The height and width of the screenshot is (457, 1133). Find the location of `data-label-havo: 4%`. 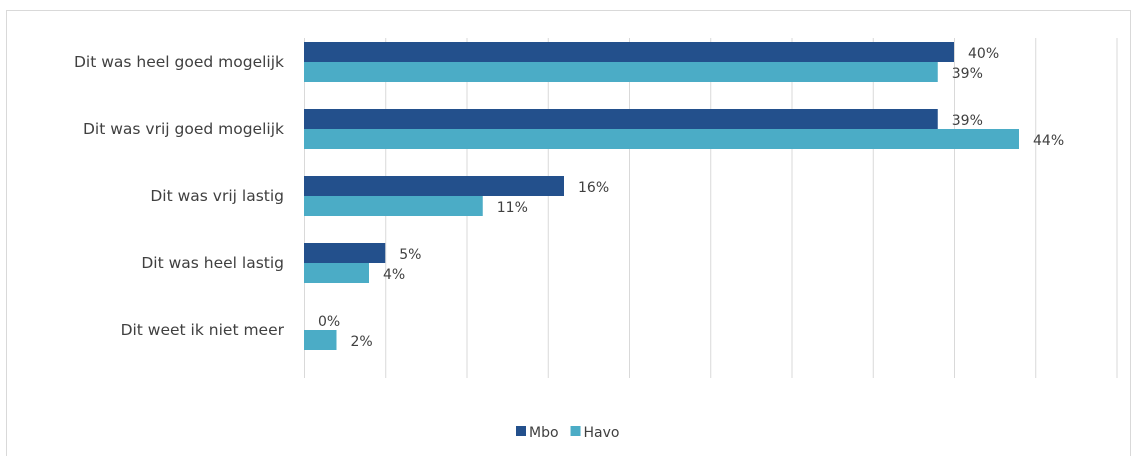

data-label-havo: 4% is located at coordinates (394, 275).